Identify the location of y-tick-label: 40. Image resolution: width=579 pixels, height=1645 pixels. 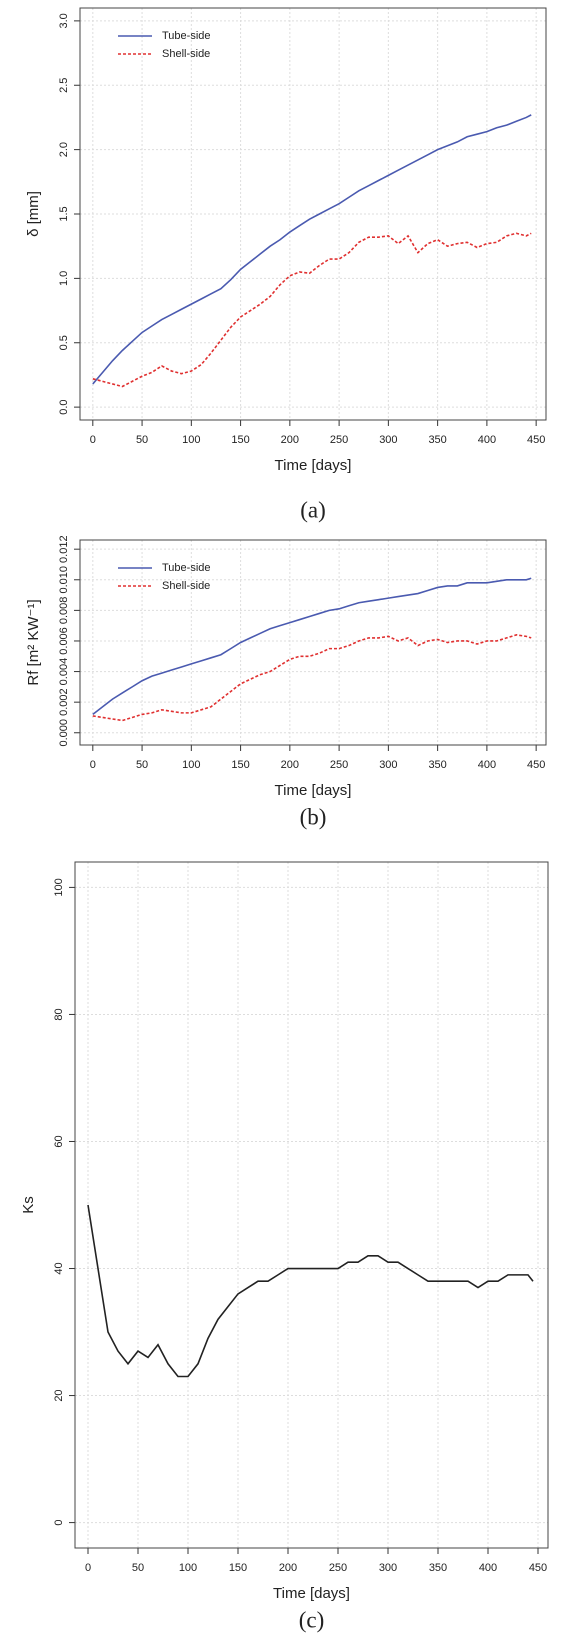
(59, 1268).